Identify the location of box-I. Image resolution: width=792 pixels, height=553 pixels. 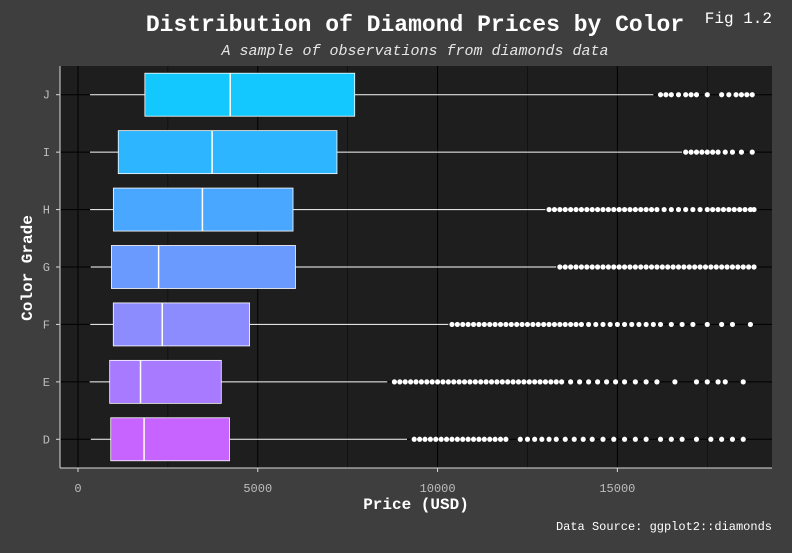
(227, 152).